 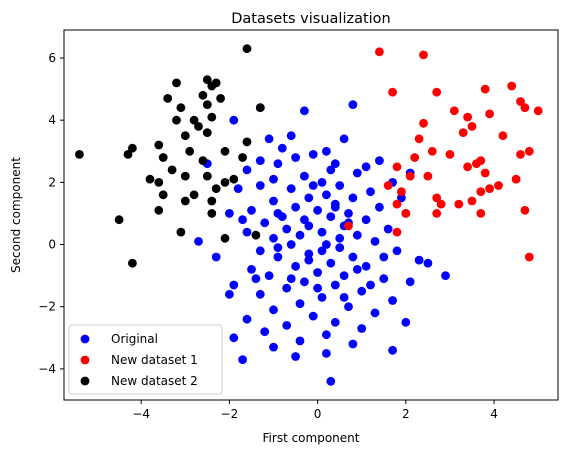 I want to click on y-tick-label: 6, so click(x=52, y=58).